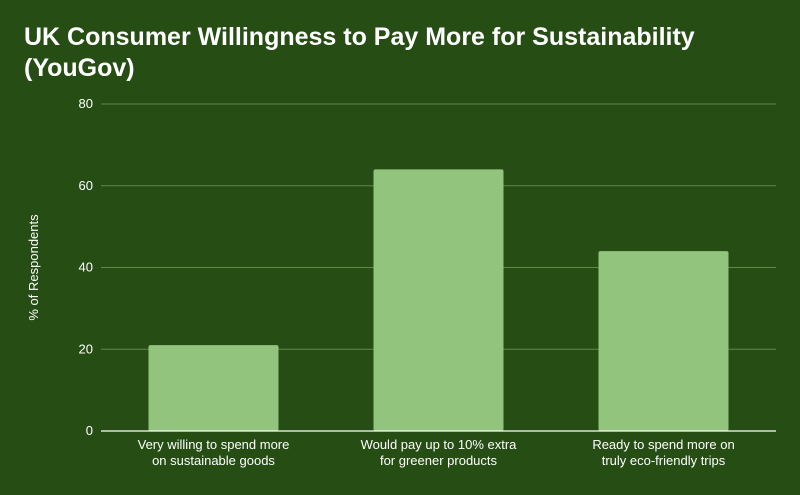 The image size is (800, 495). I want to click on y-tick-label: 40, so click(86, 267).